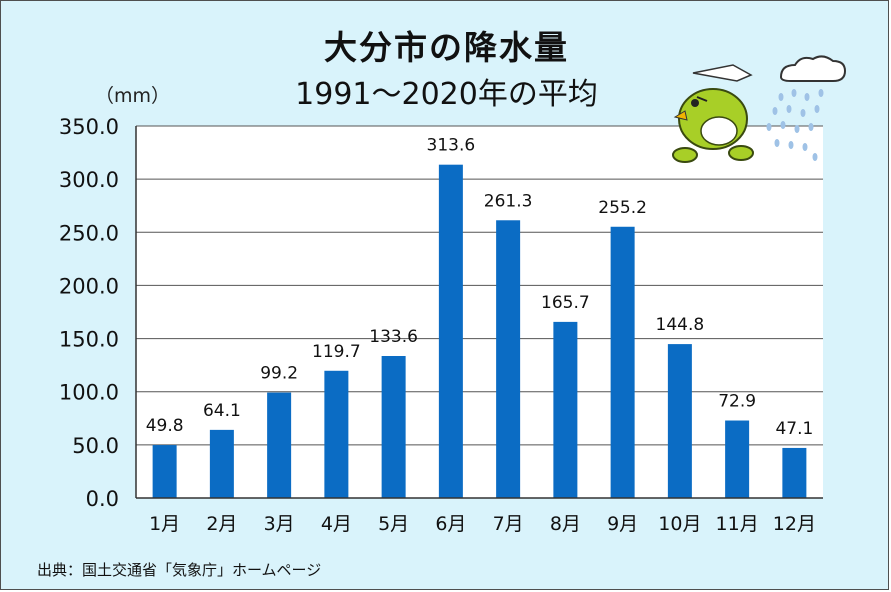 The width and height of the screenshot is (891, 592). I want to click on rain-cloud-icon, so click(806, 108).